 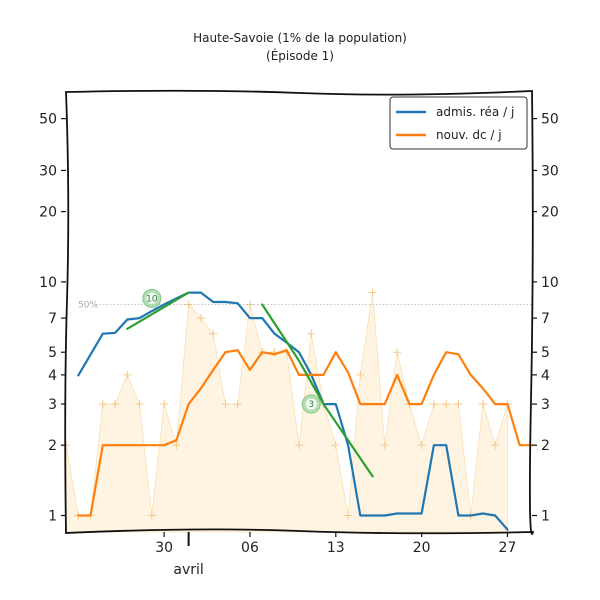 What do you see at coordinates (48, 171) in the screenshot?
I see `y-tick-label-left-8: 30` at bounding box center [48, 171].